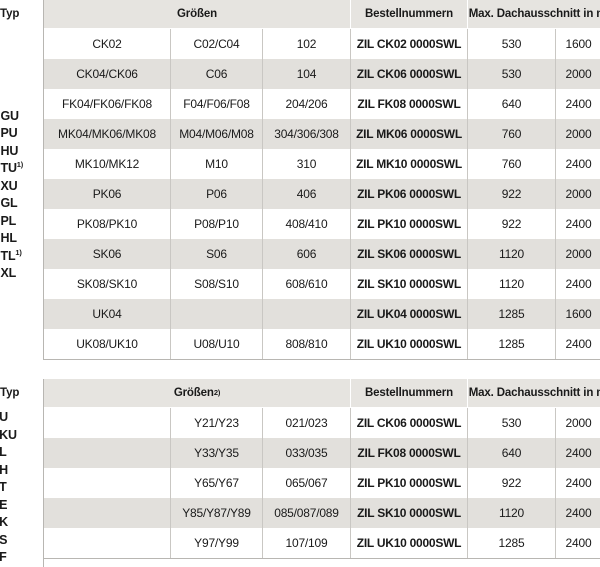 The image size is (600, 567). Describe the element at coordinates (3, 487) in the screenshot. I see `typ-code-label: VT` at that location.